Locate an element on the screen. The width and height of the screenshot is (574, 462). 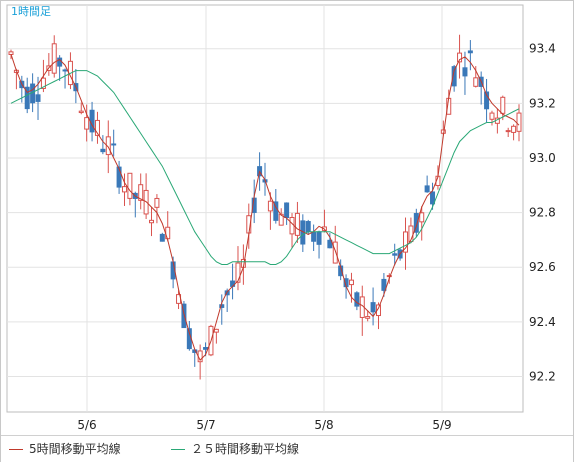
period-label: 1時間足 is located at coordinates (31, 11).